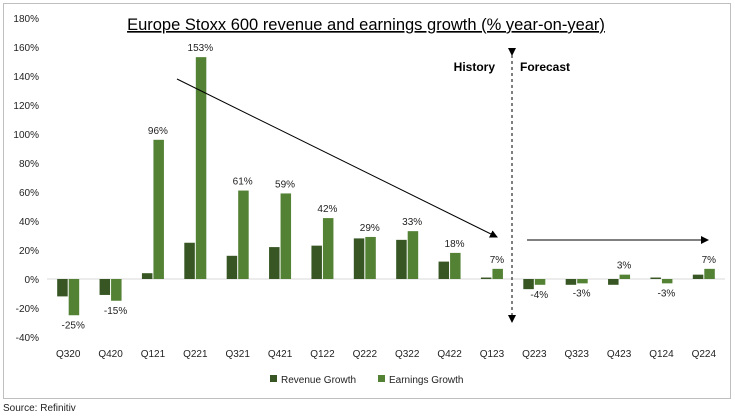 The height and width of the screenshot is (420, 735). I want to click on x-tick-label: Q323, so click(576, 354).